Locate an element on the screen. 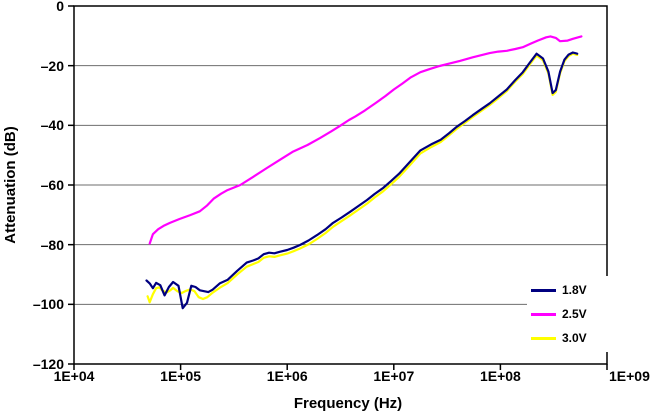 The width and height of the screenshot is (654, 418). y-tick-label: 0 is located at coordinates (60, 7).